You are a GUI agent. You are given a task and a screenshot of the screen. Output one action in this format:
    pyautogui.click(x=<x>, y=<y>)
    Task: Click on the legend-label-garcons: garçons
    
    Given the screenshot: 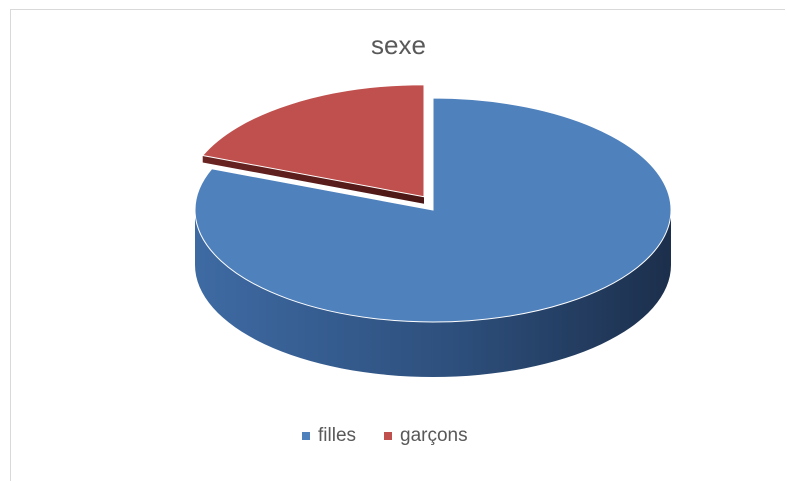 What is the action you would take?
    pyautogui.click(x=434, y=435)
    